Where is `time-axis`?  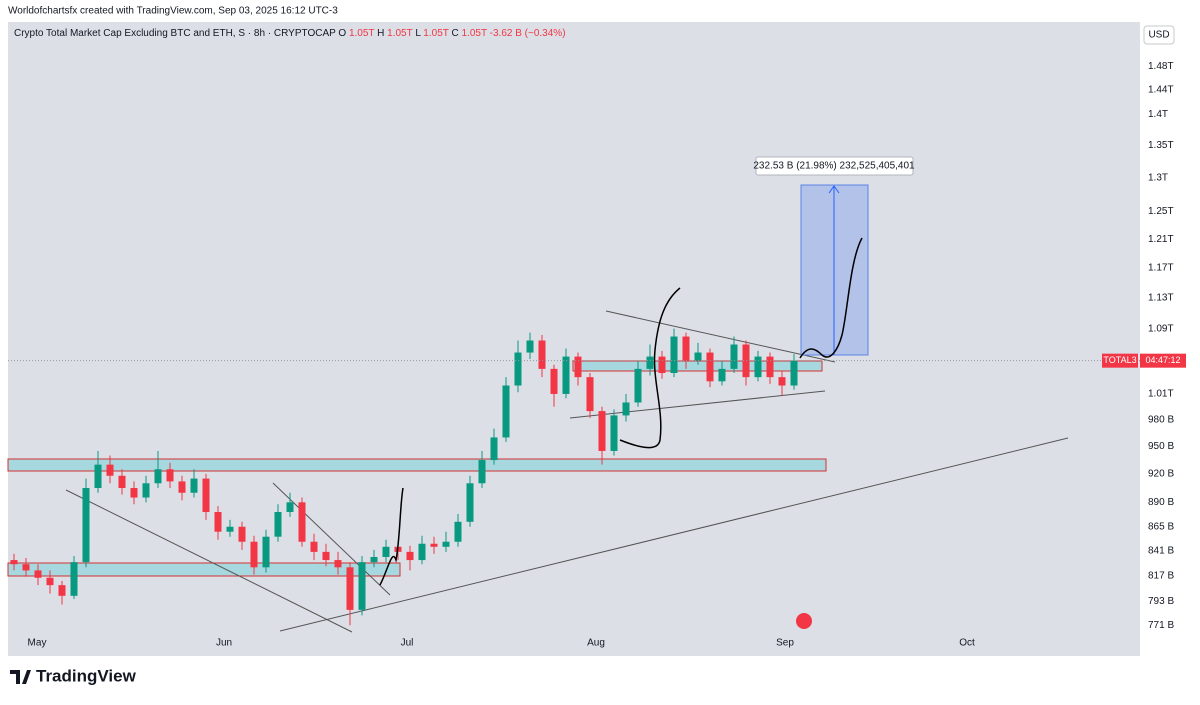 time-axis is located at coordinates (574, 644).